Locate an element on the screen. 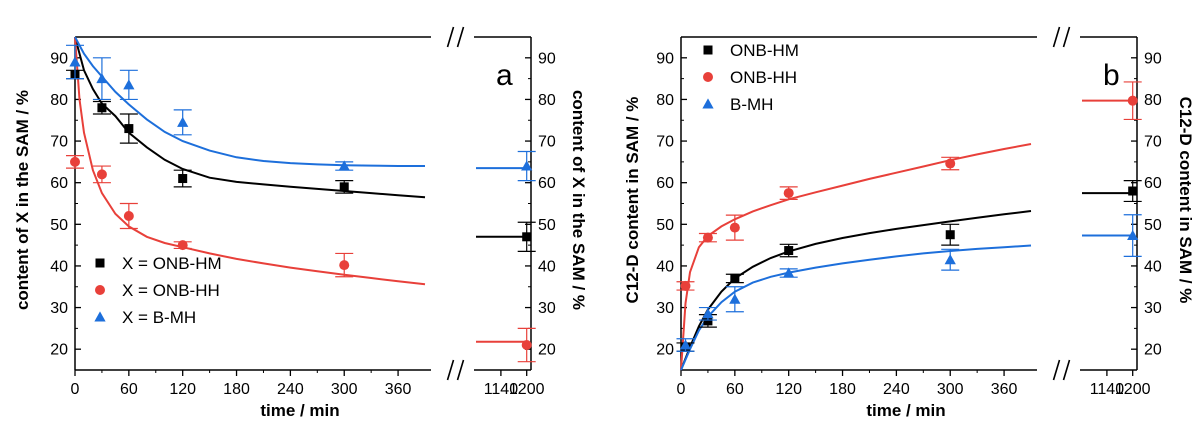  y-tick-label-left: 30 is located at coordinates (59, 308).